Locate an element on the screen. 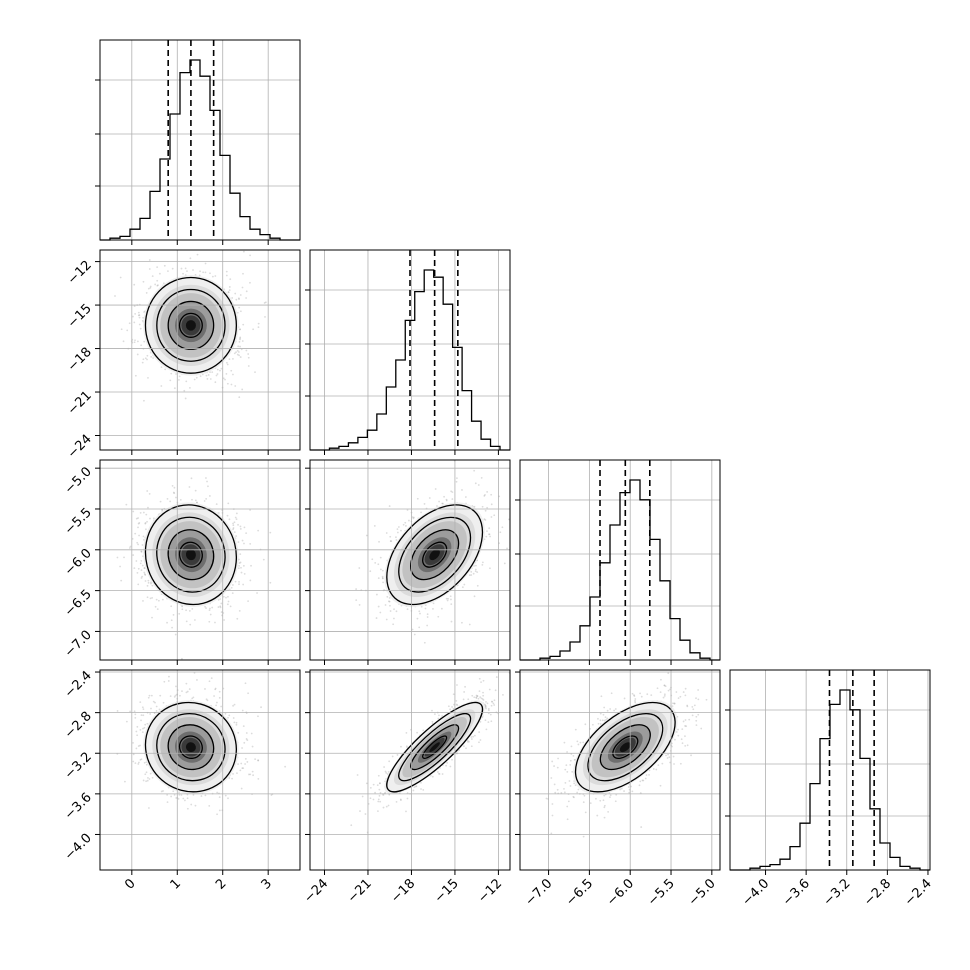  density-shading is located at coordinates (191, 747).